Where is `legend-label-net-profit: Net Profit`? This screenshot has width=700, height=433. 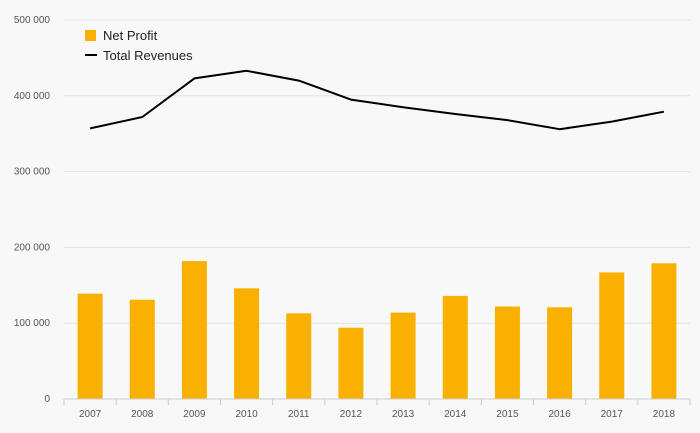
legend-label-net-profit: Net Profit is located at coordinates (130, 35).